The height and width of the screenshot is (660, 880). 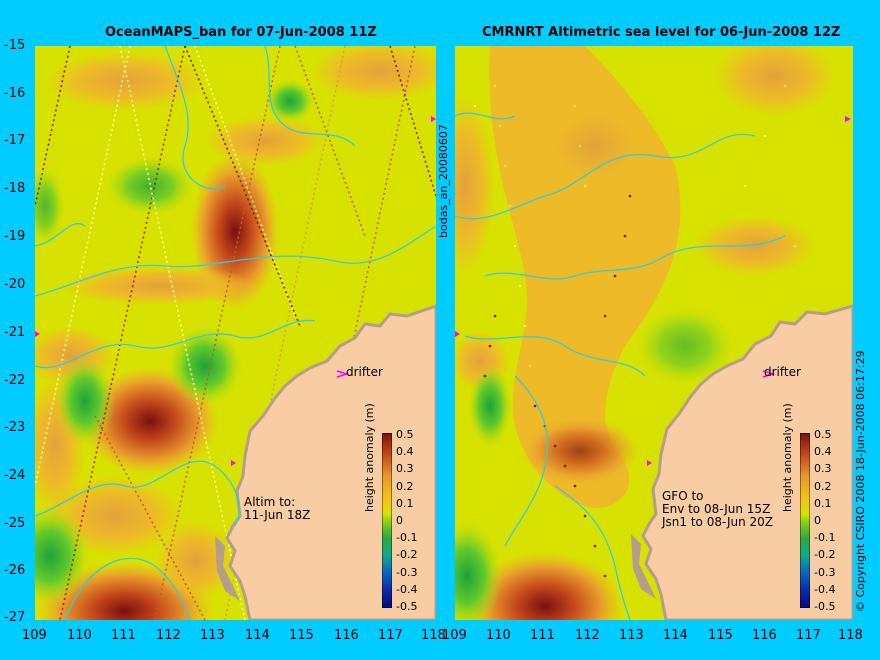 What do you see at coordinates (15, 188) in the screenshot?
I see `y-tick: -18` at bounding box center [15, 188].